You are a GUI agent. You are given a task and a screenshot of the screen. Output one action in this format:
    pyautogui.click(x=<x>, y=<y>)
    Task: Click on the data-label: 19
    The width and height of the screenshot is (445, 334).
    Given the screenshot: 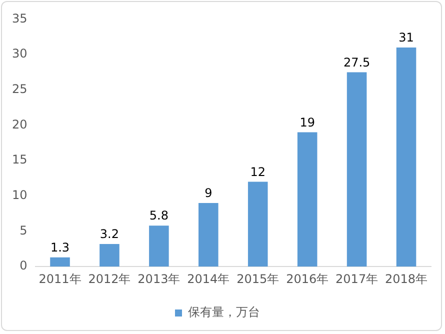 What is the action you would take?
    pyautogui.click(x=307, y=122)
    